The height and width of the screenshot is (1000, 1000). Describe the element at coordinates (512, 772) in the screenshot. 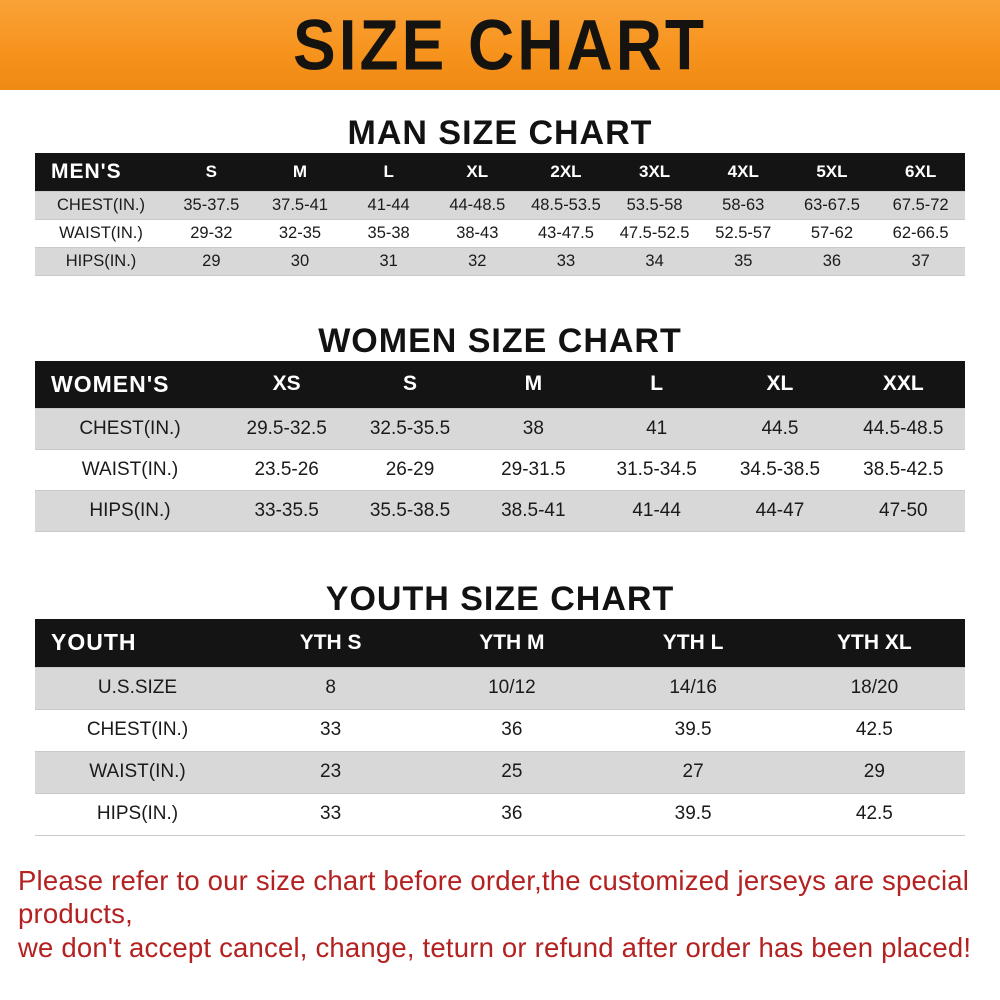

I see `measure-value-cell: 25` at that location.